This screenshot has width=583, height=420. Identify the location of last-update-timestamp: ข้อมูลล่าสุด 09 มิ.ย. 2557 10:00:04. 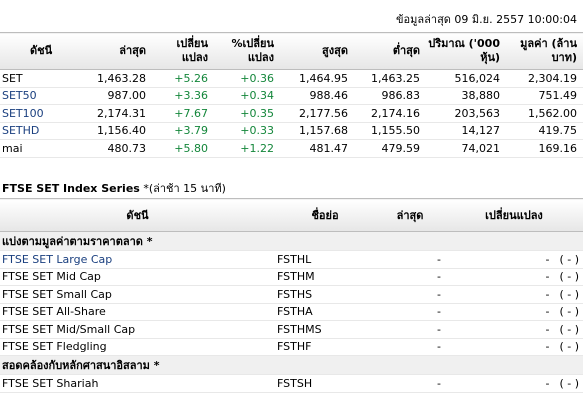
(486, 19).